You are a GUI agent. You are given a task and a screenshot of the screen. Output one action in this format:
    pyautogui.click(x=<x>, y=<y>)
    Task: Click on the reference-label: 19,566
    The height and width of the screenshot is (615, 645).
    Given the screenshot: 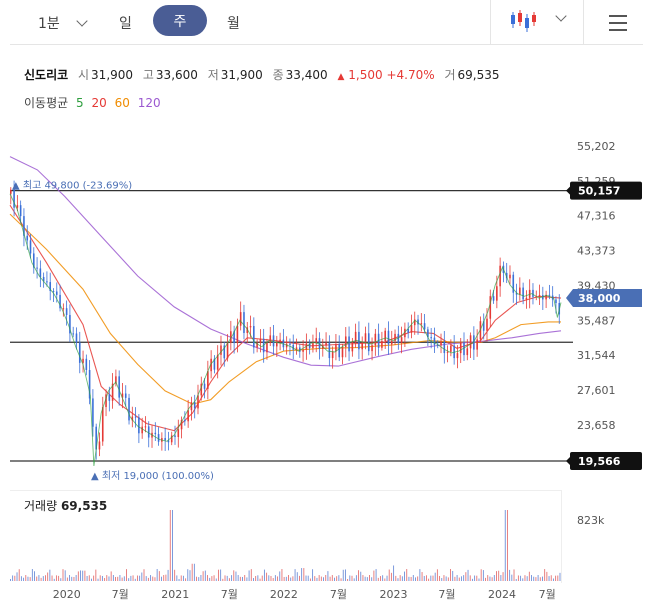 What is the action you would take?
    pyautogui.click(x=599, y=461)
    